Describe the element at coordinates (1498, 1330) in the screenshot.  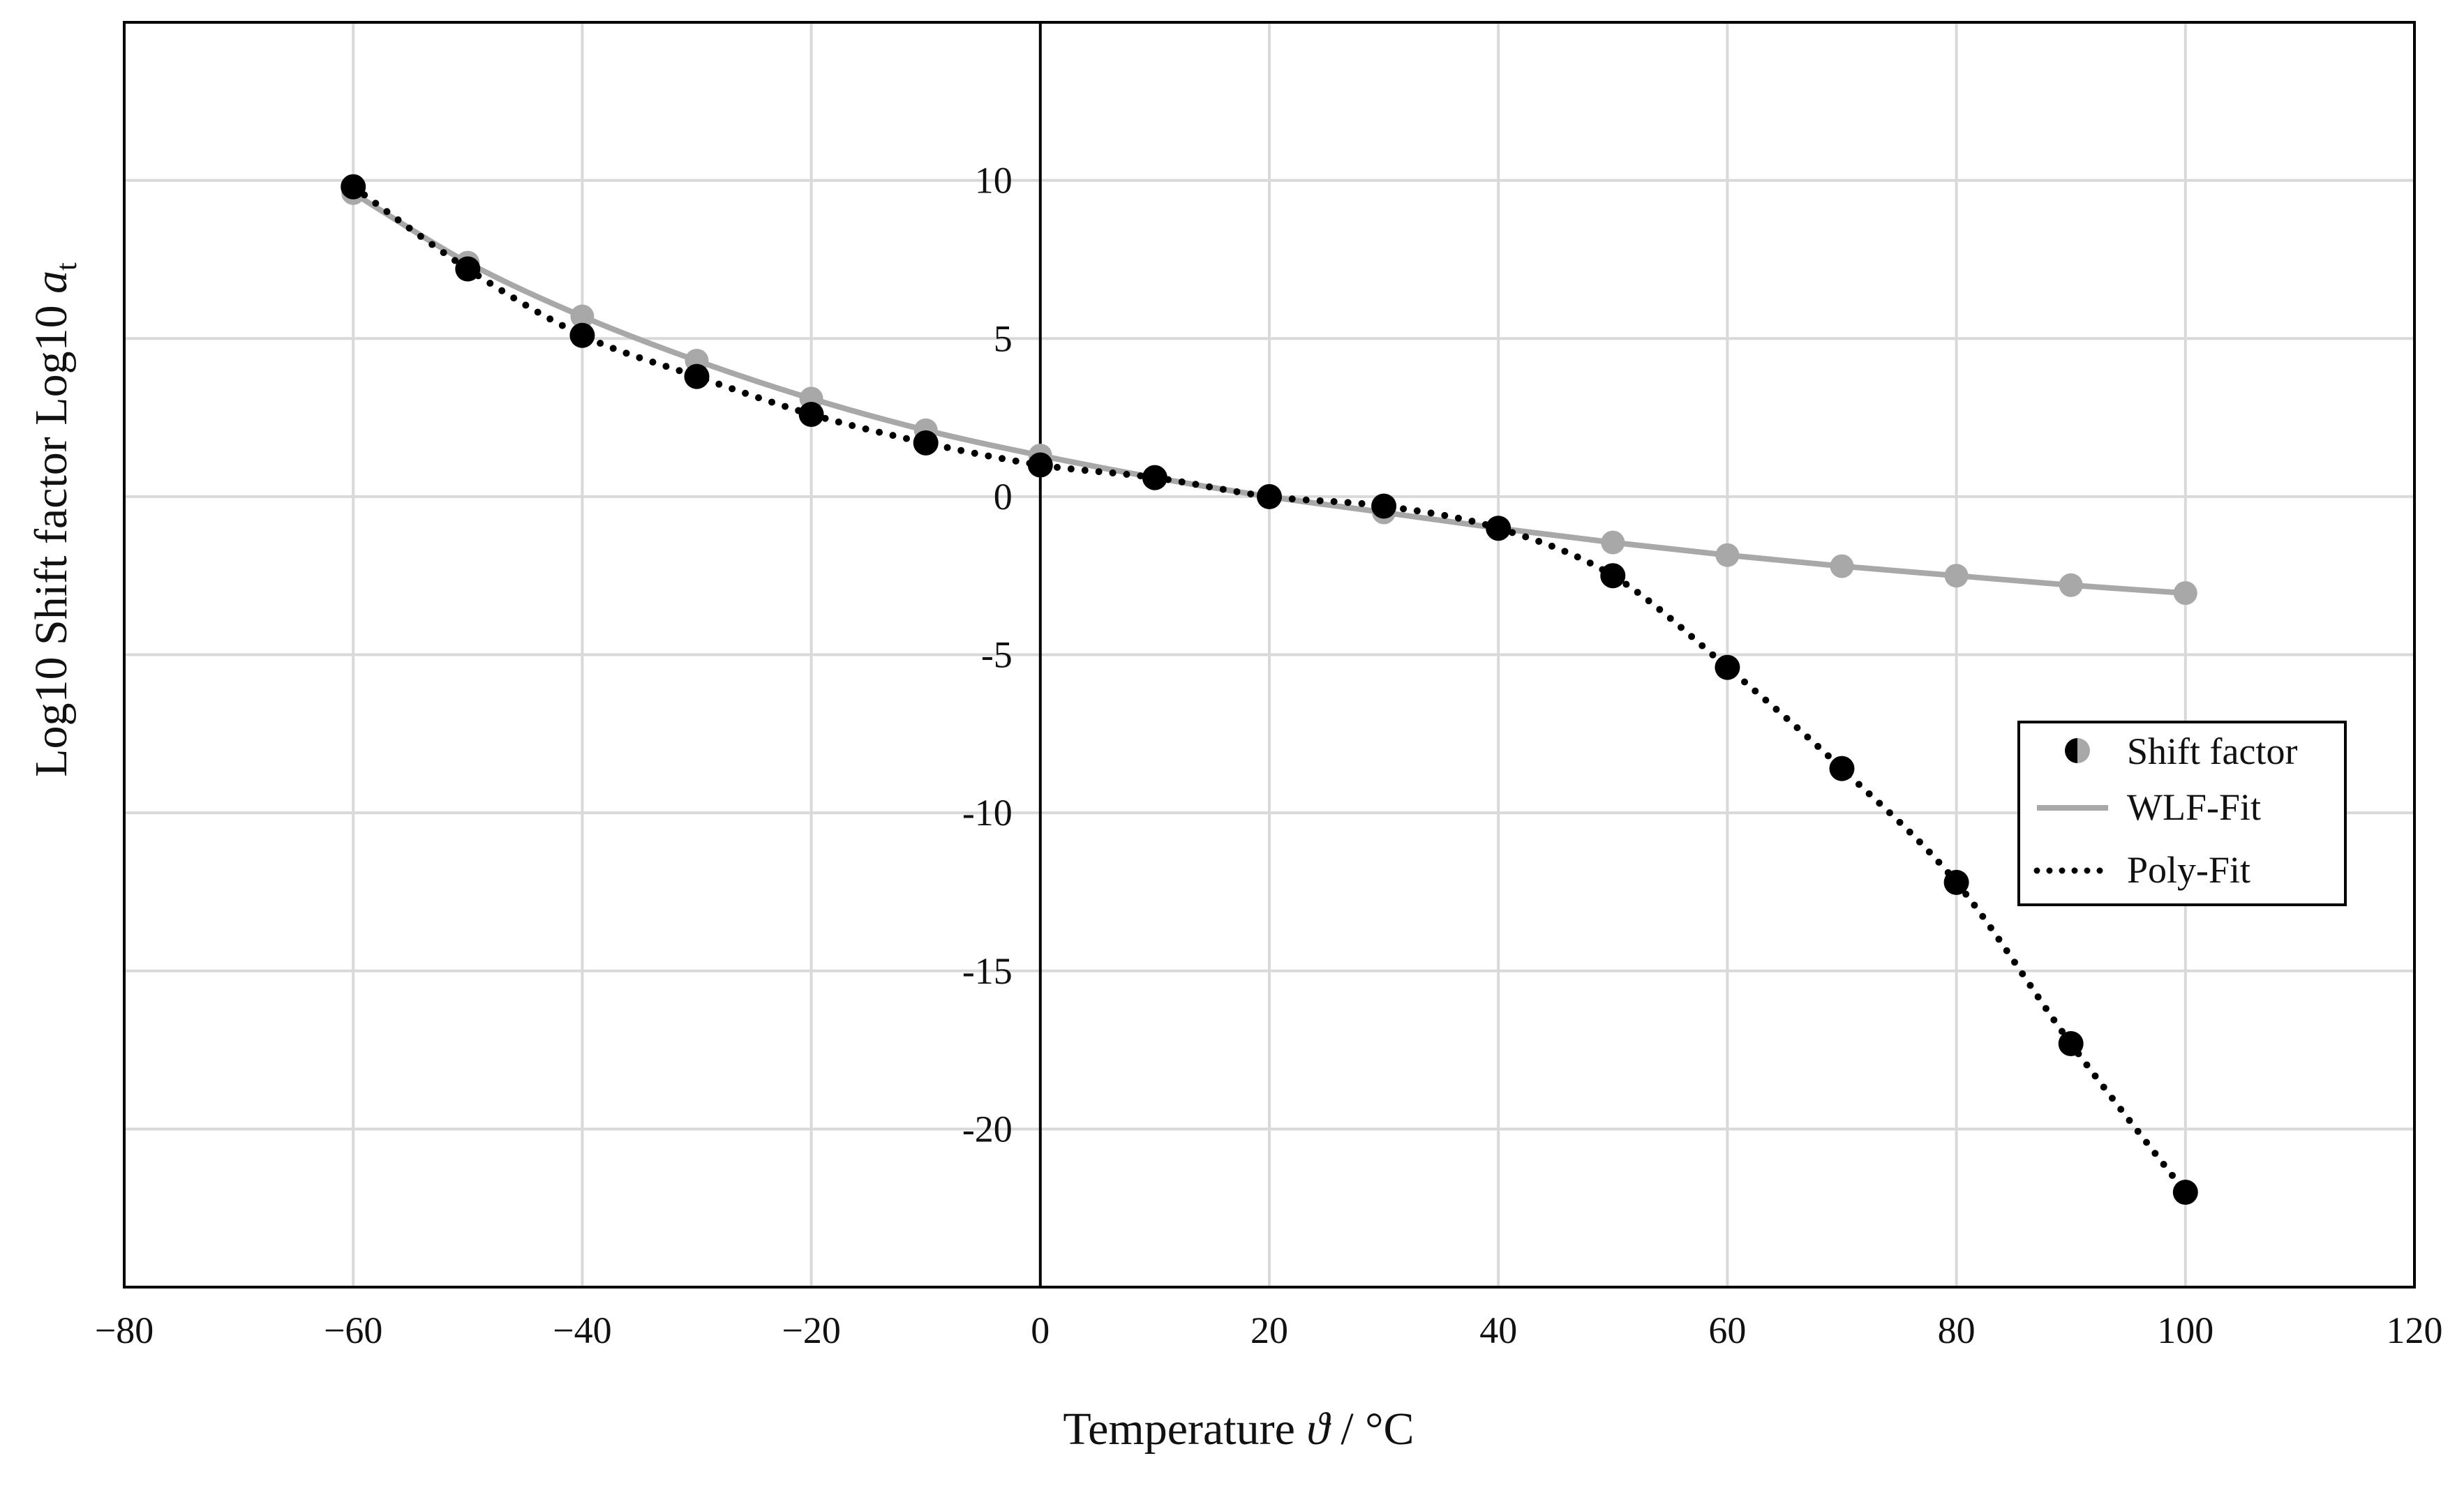
I see `x-tick-label: 40` at that location.